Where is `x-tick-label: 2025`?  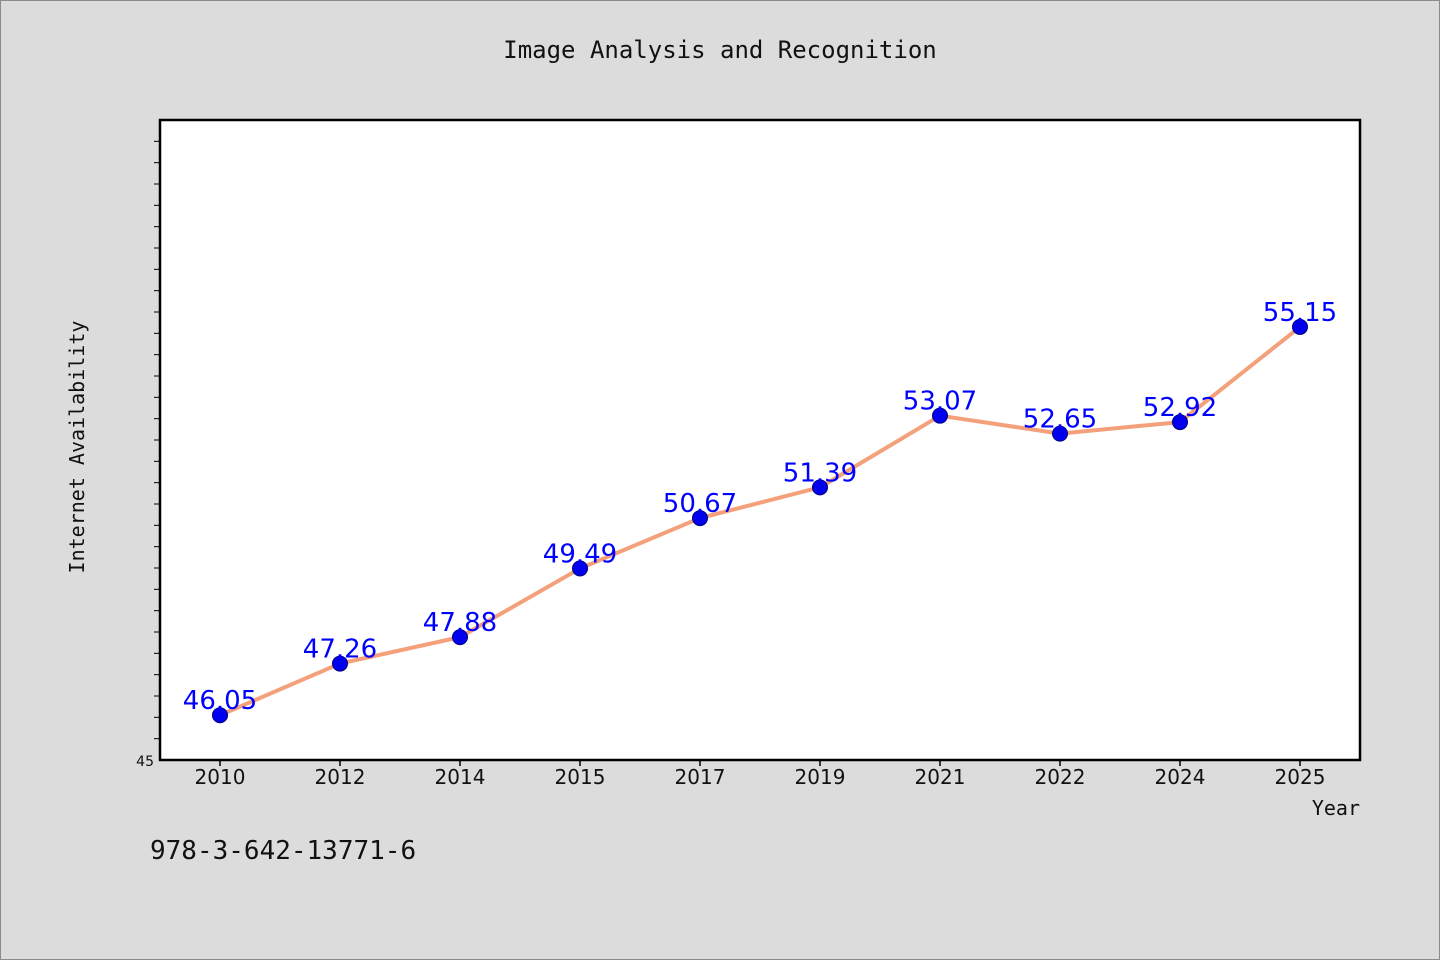 x-tick-label: 2025 is located at coordinates (1300, 777).